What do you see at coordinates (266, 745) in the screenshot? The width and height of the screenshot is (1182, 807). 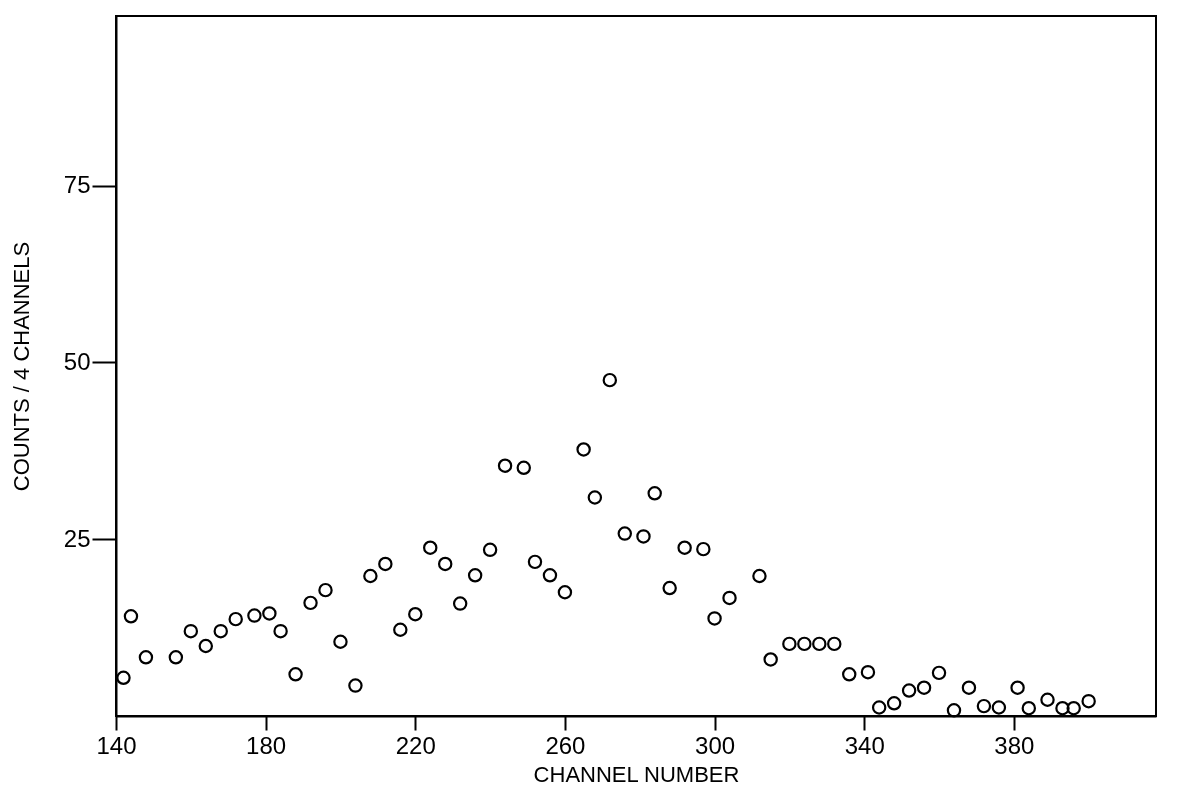 I see `x-tick-label: 180` at bounding box center [266, 745].